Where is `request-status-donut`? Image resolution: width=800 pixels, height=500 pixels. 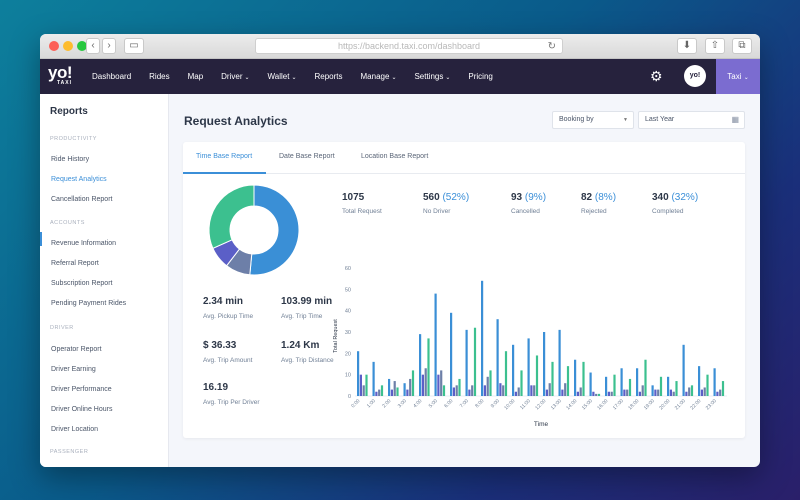 request-status-donut is located at coordinates (254, 230).